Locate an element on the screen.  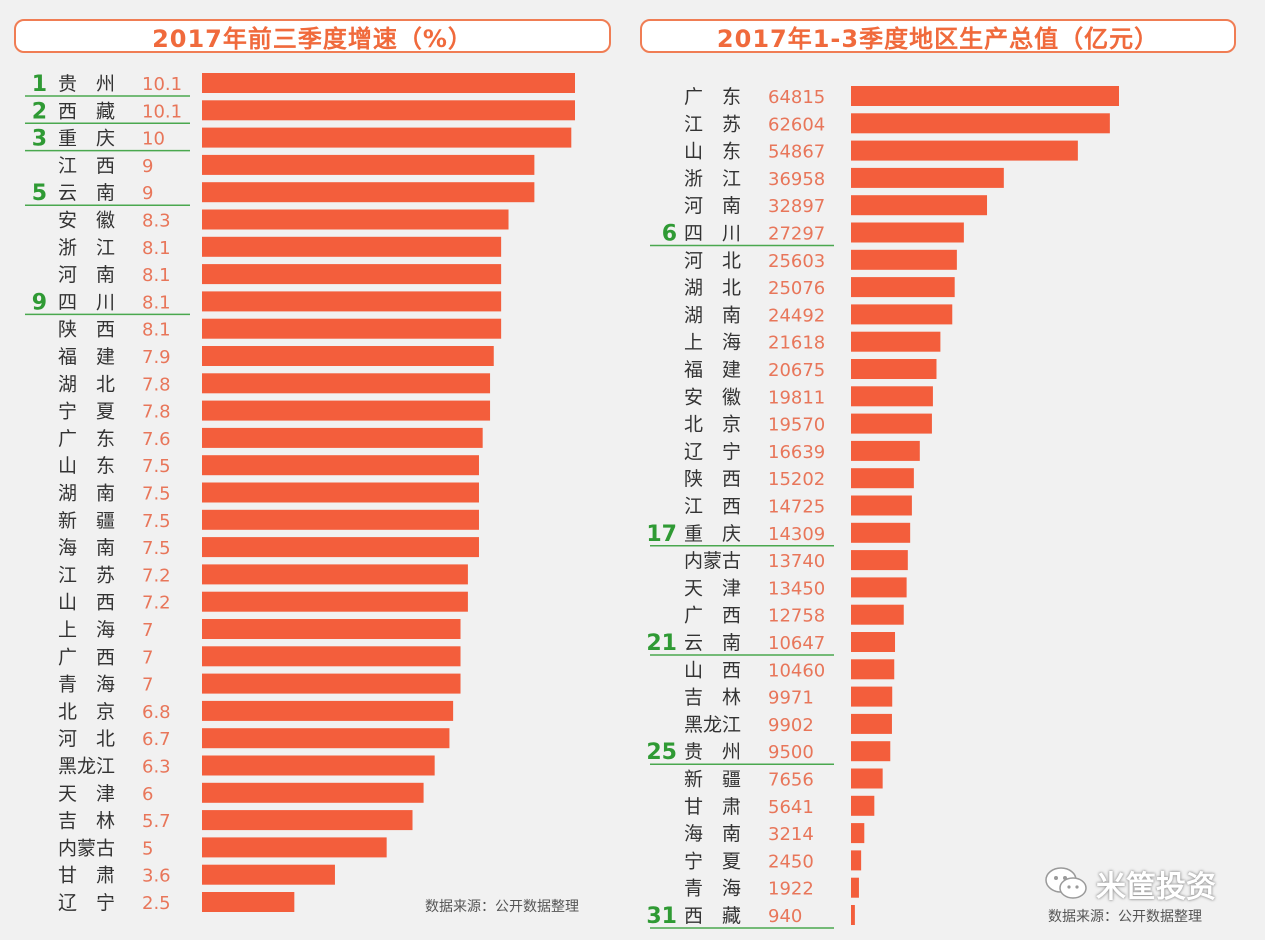
category-label: 山 西 is located at coordinates (86, 603).